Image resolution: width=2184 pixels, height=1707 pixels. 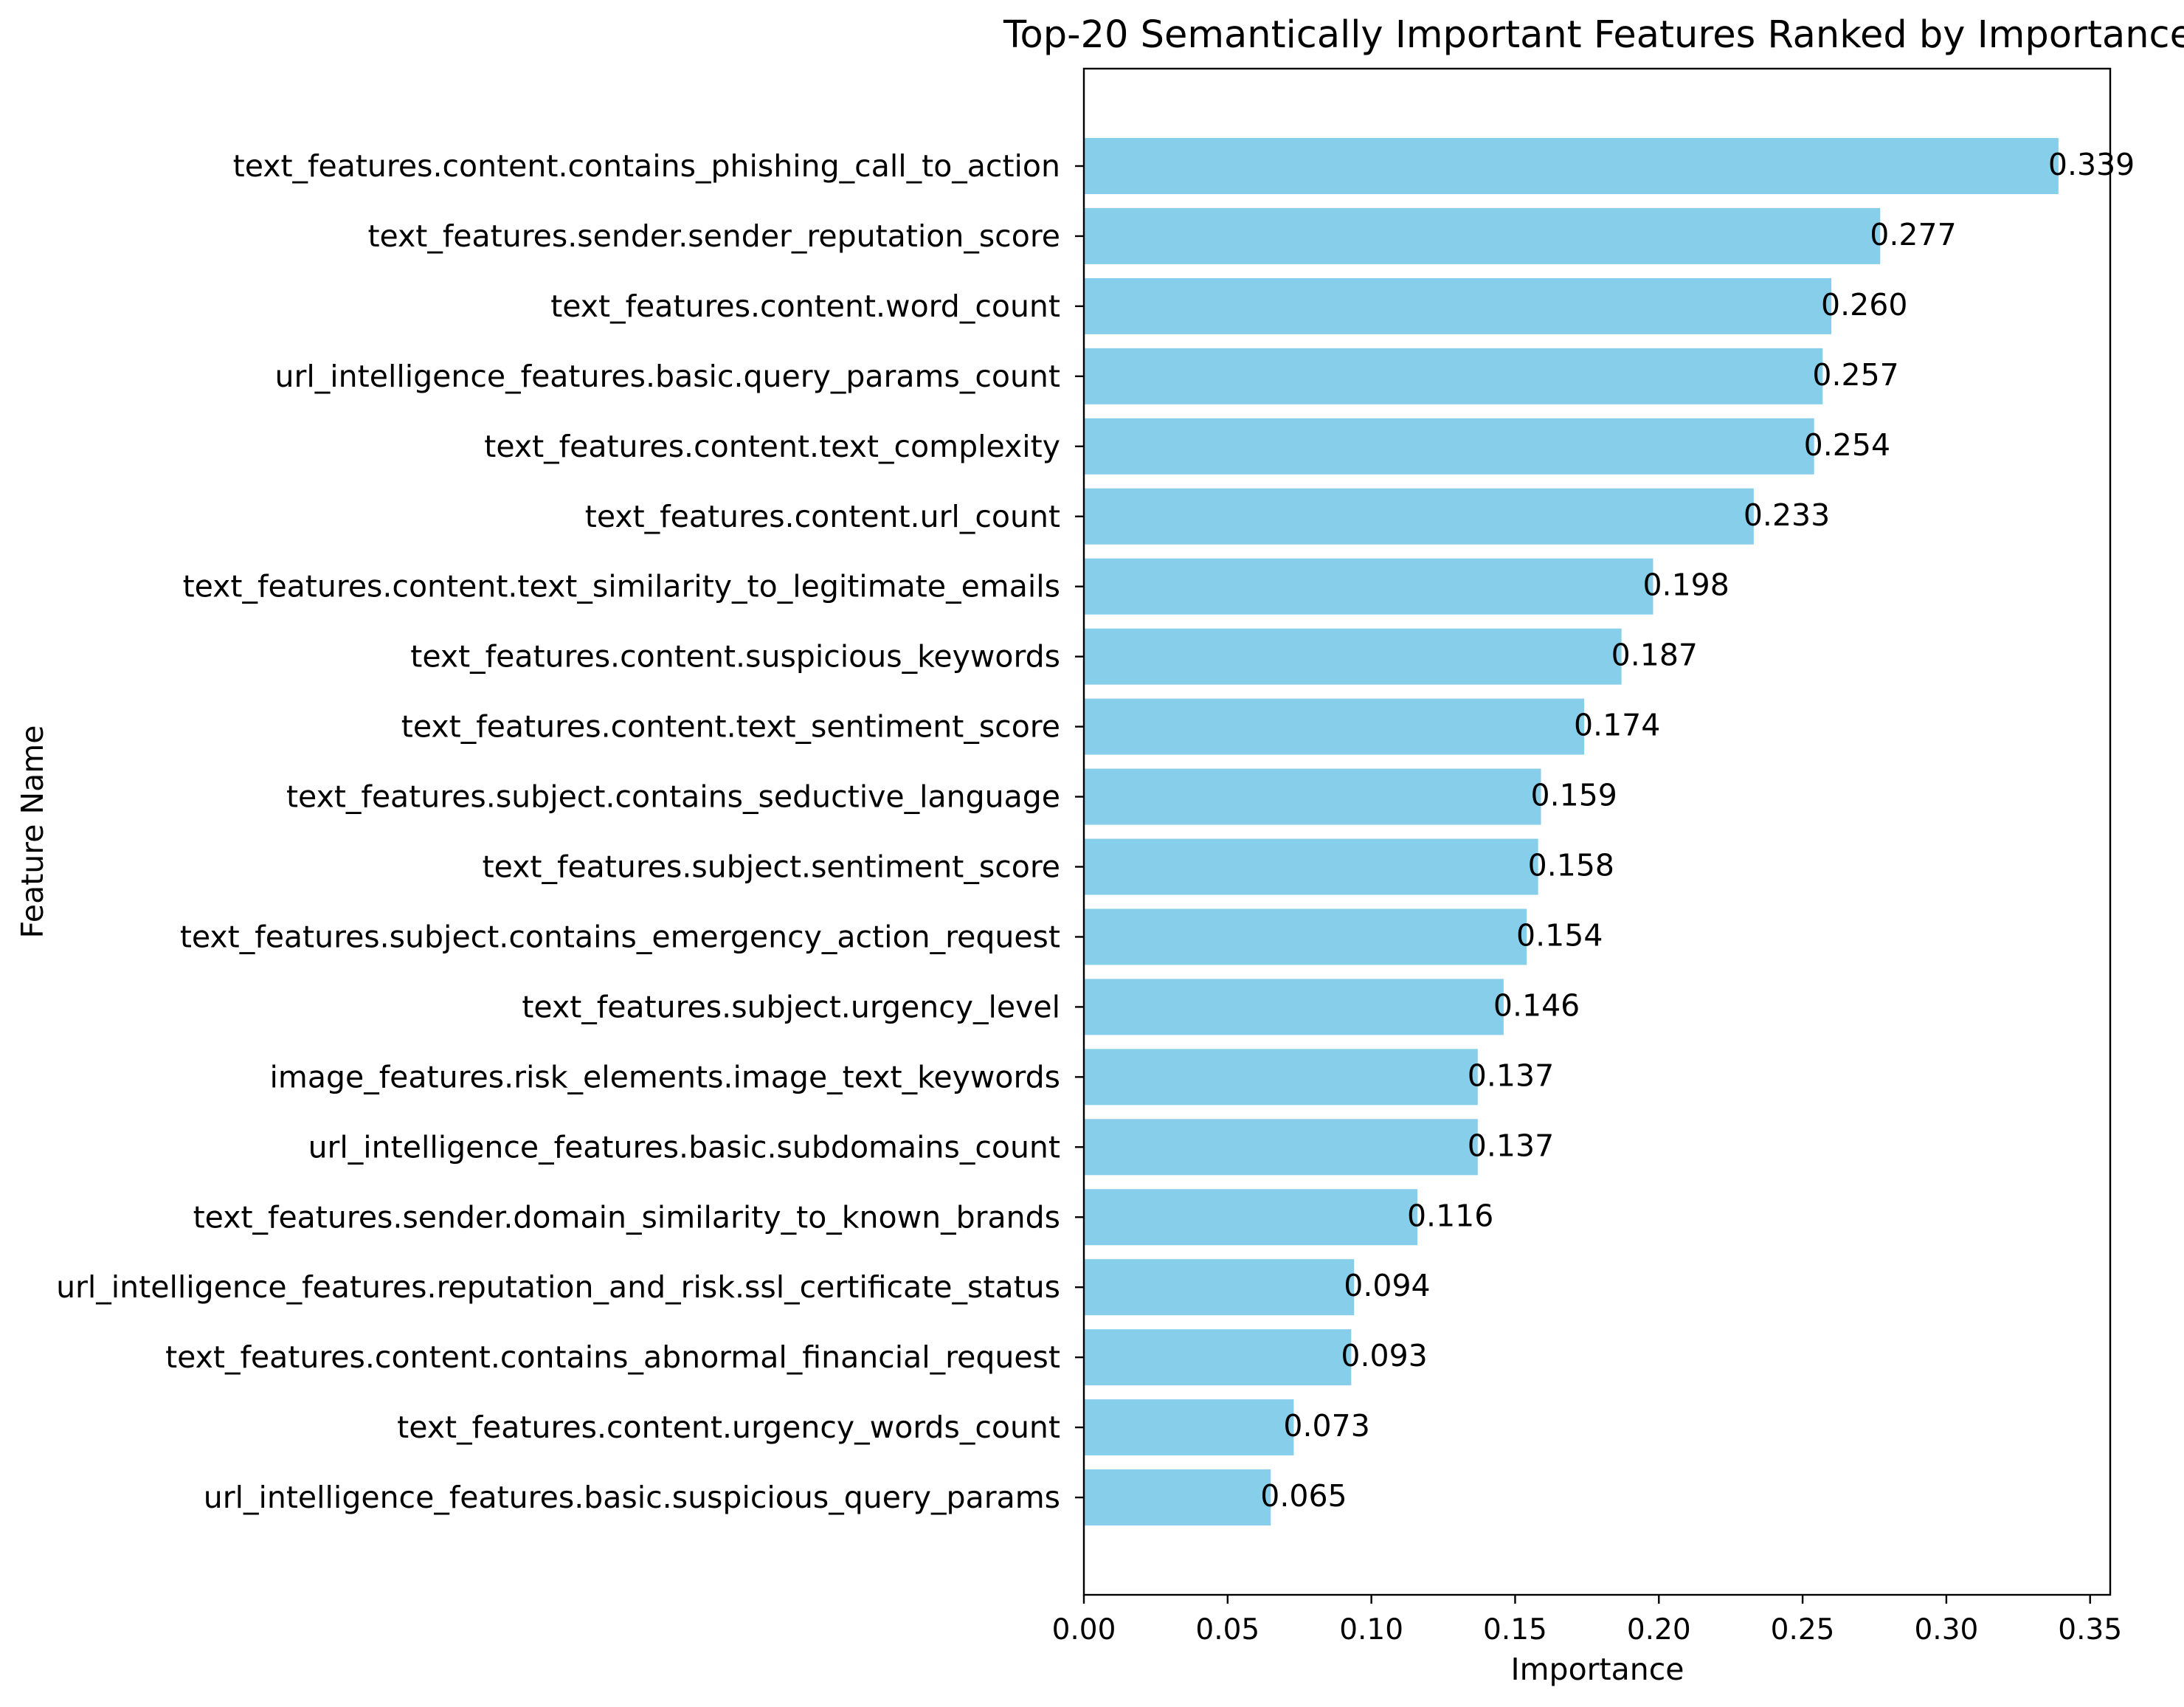 What do you see at coordinates (1571, 866) in the screenshot?
I see `value-label: 0.158` at bounding box center [1571, 866].